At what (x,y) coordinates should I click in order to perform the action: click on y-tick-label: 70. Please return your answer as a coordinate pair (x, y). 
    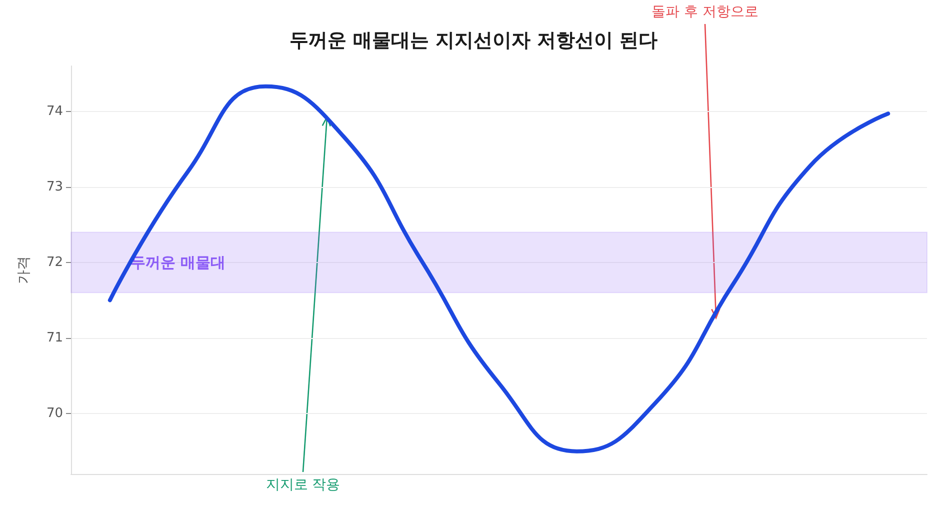
    Looking at the image, I should click on (54, 414).